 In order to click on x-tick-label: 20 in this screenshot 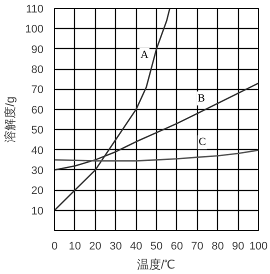, I will do `click(95, 246)`.